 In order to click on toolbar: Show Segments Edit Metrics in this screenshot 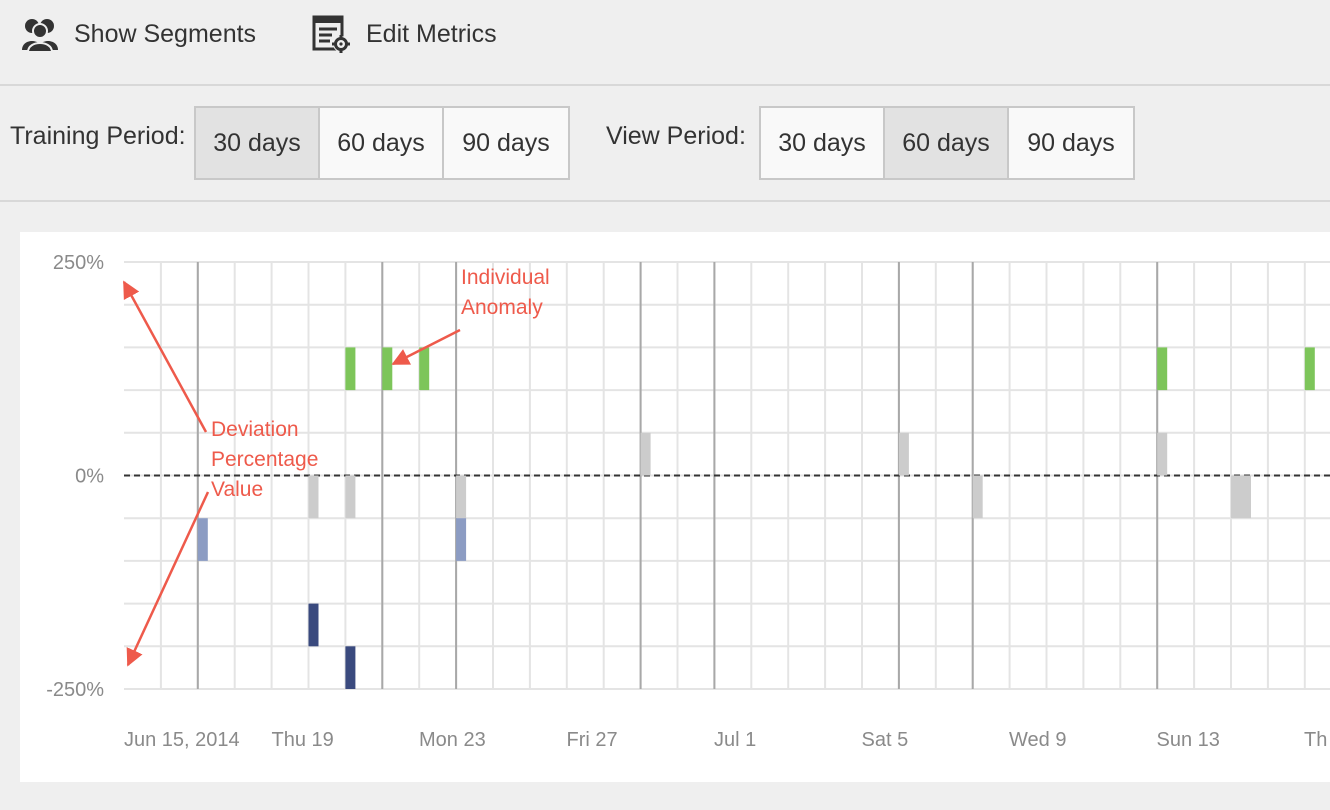, I will do `click(665, 43)`.